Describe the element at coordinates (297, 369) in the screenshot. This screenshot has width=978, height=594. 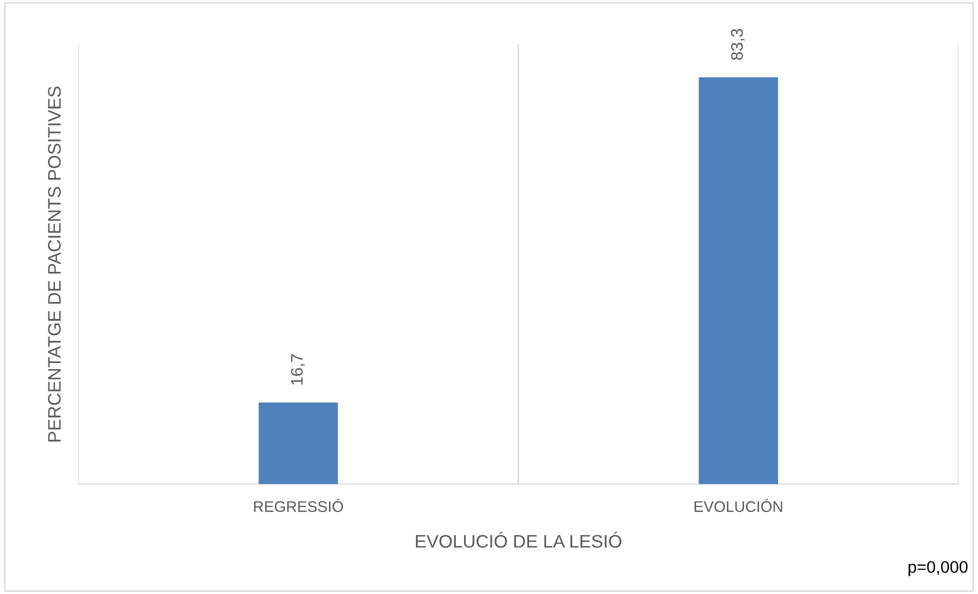
I see `data-label: 16,7` at that location.